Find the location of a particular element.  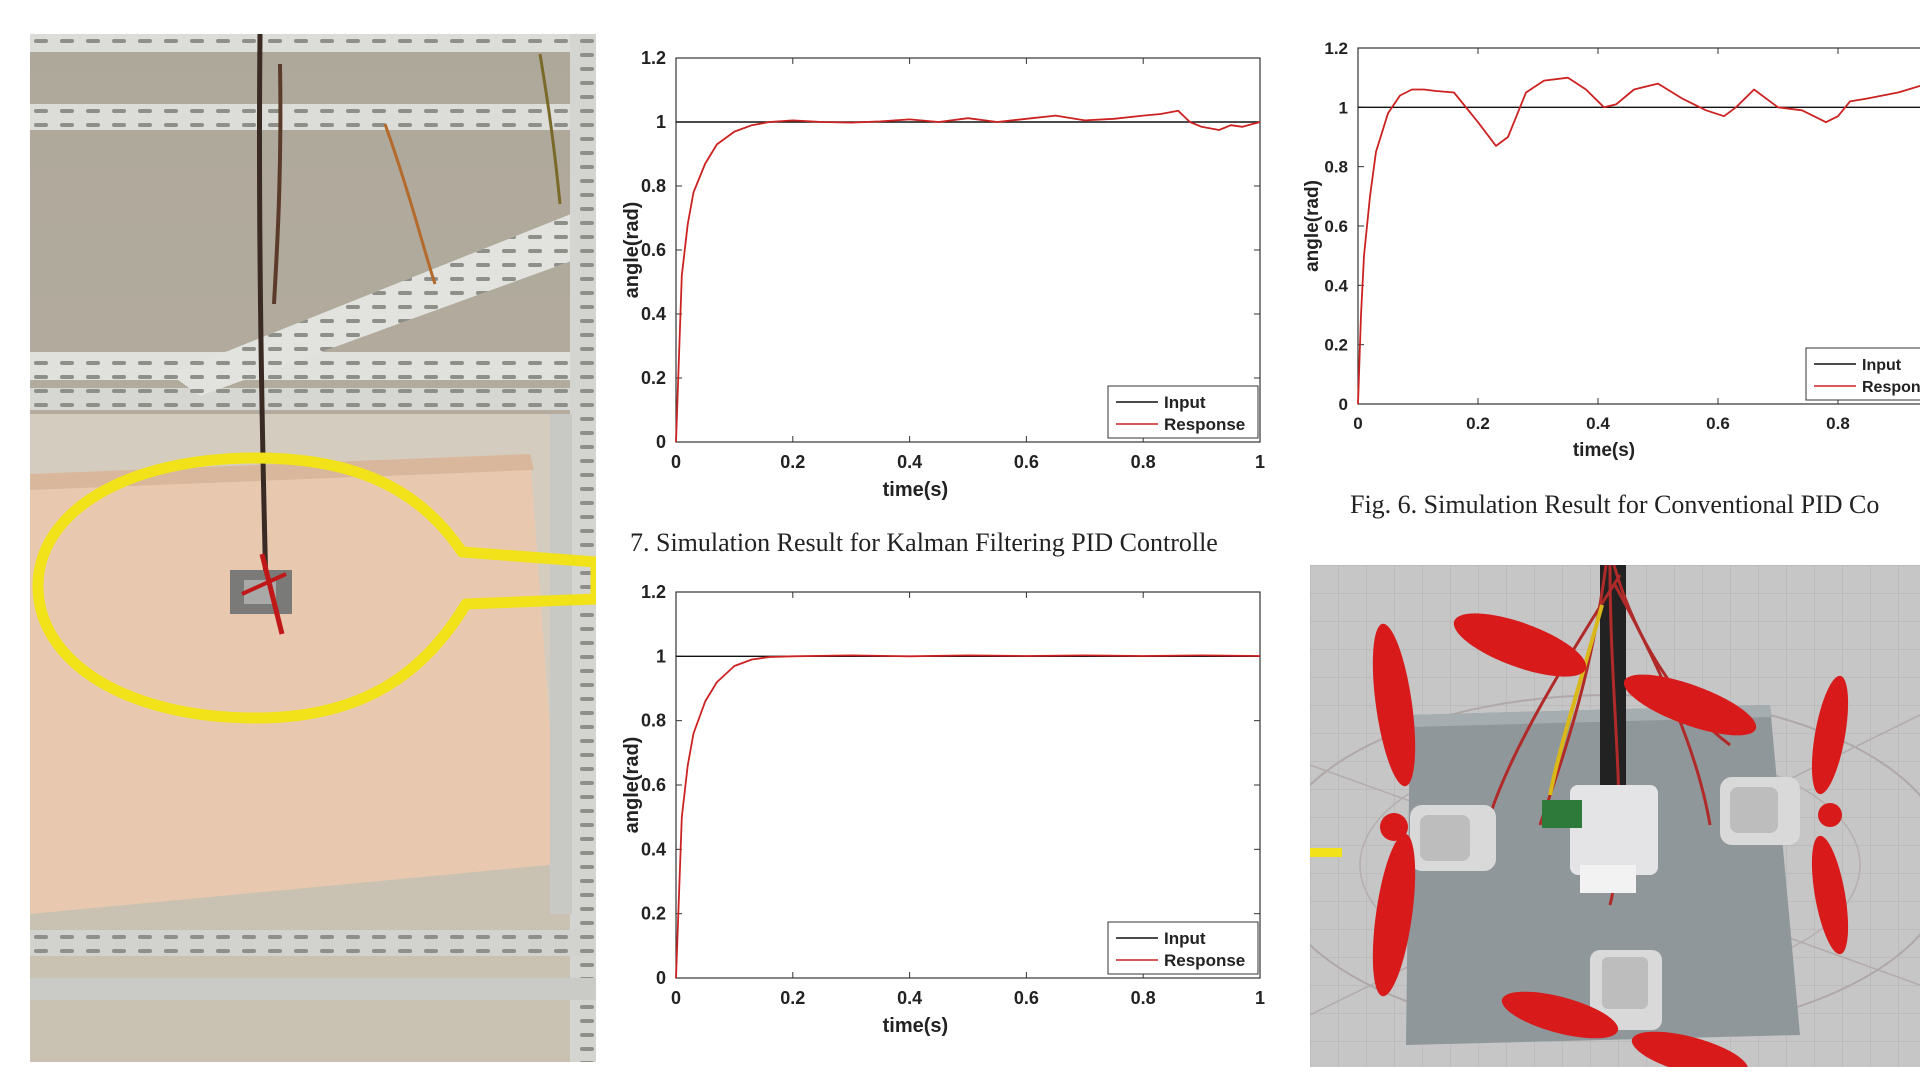

propellers is located at coordinates (1610, 840).